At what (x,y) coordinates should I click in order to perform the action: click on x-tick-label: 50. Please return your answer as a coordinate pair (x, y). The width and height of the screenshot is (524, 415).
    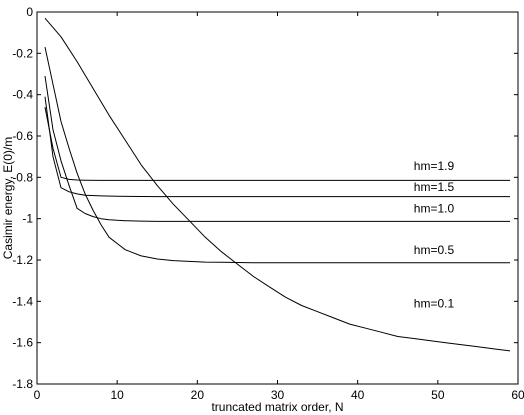
    Looking at the image, I should click on (438, 395).